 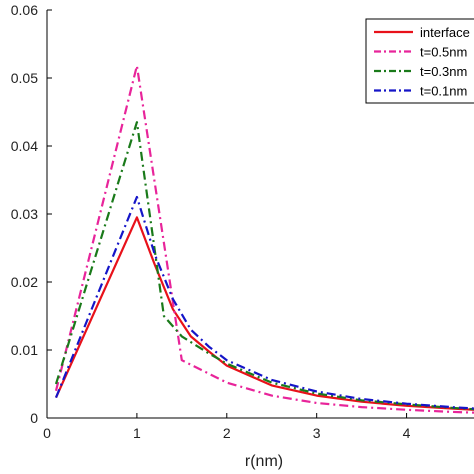 I want to click on y-tick-label: 0.02, so click(x=24, y=282).